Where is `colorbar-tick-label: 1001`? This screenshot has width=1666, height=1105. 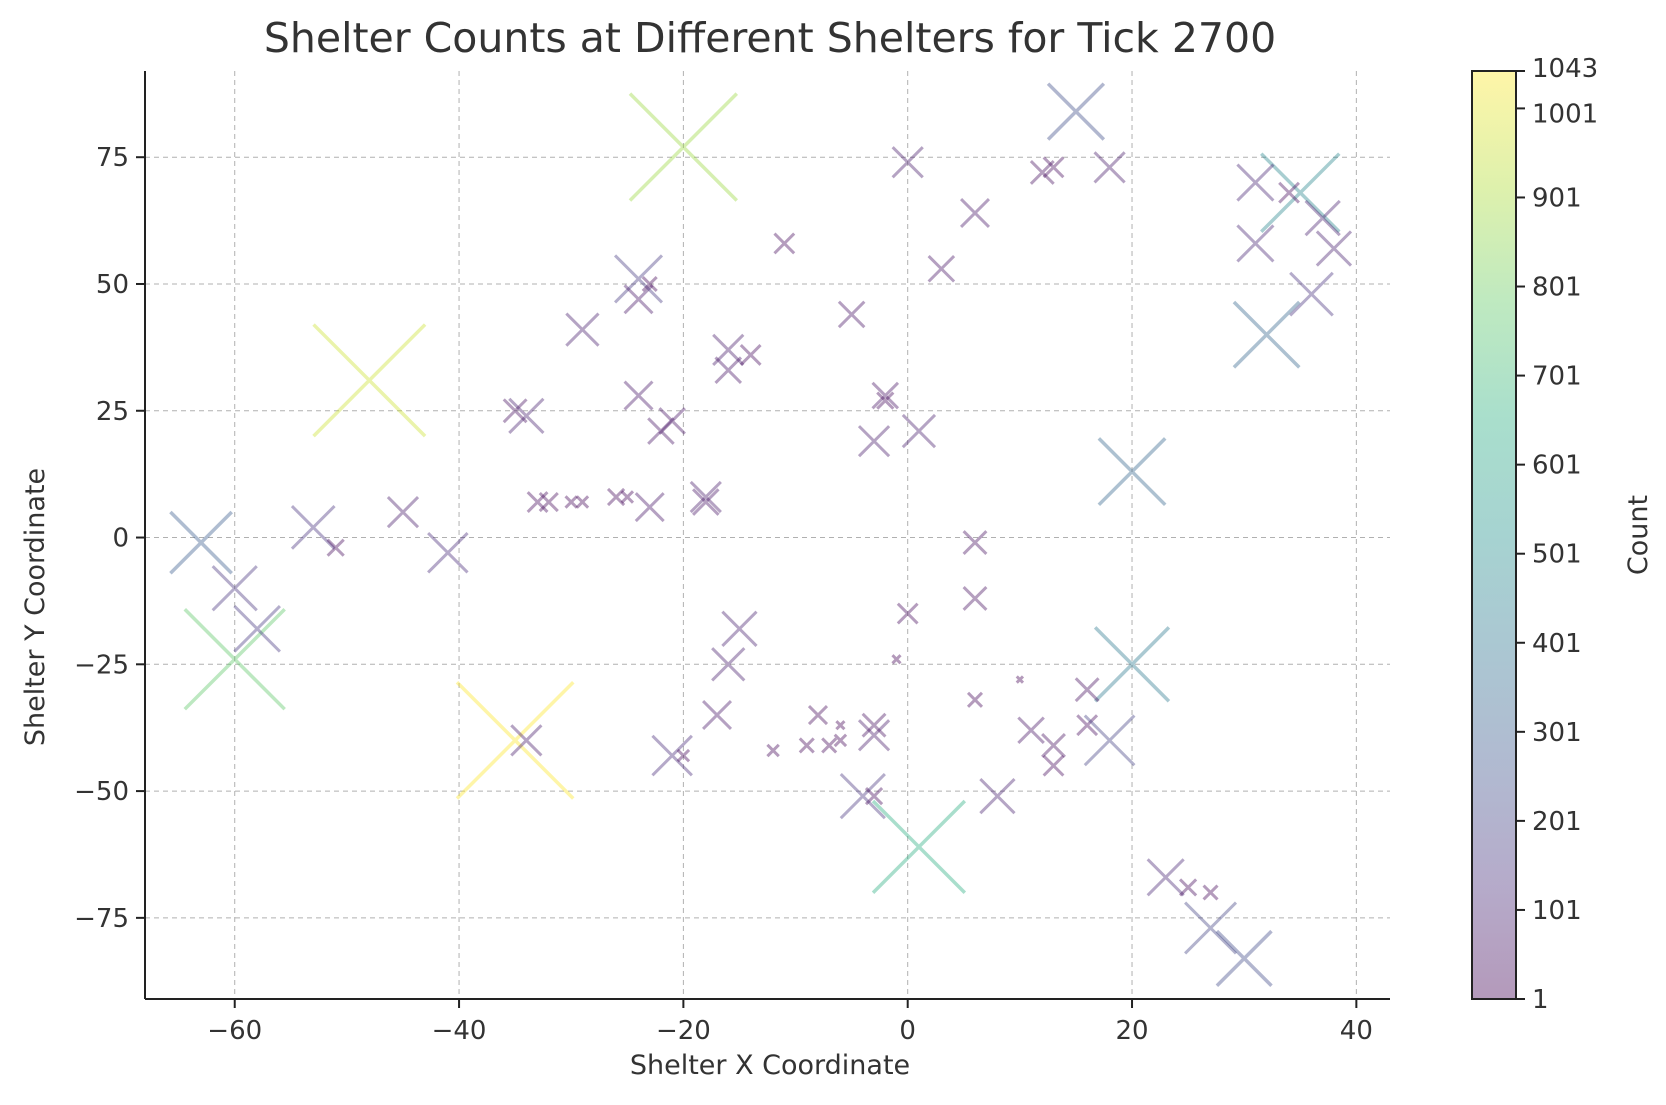 colorbar-tick-label: 1001 is located at coordinates (1565, 114).